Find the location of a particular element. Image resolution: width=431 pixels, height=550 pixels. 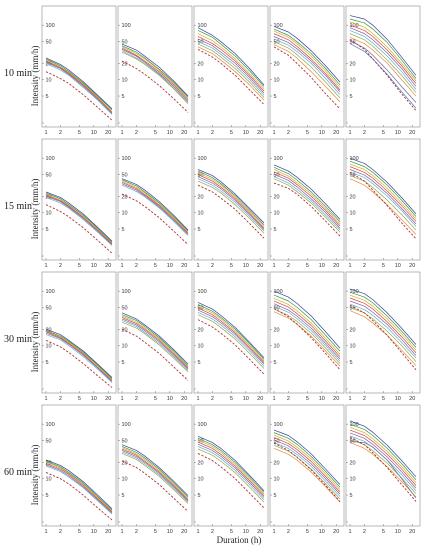

panel-r1-c2: 1 2 5 10 20 5 10 20 50 100 is located at coordinates (155, 70).